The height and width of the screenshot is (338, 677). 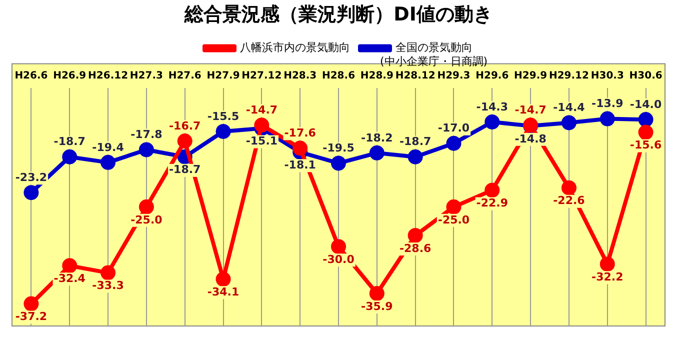 I want to click on text: (中小企業庁・日商調), so click(x=434, y=61).